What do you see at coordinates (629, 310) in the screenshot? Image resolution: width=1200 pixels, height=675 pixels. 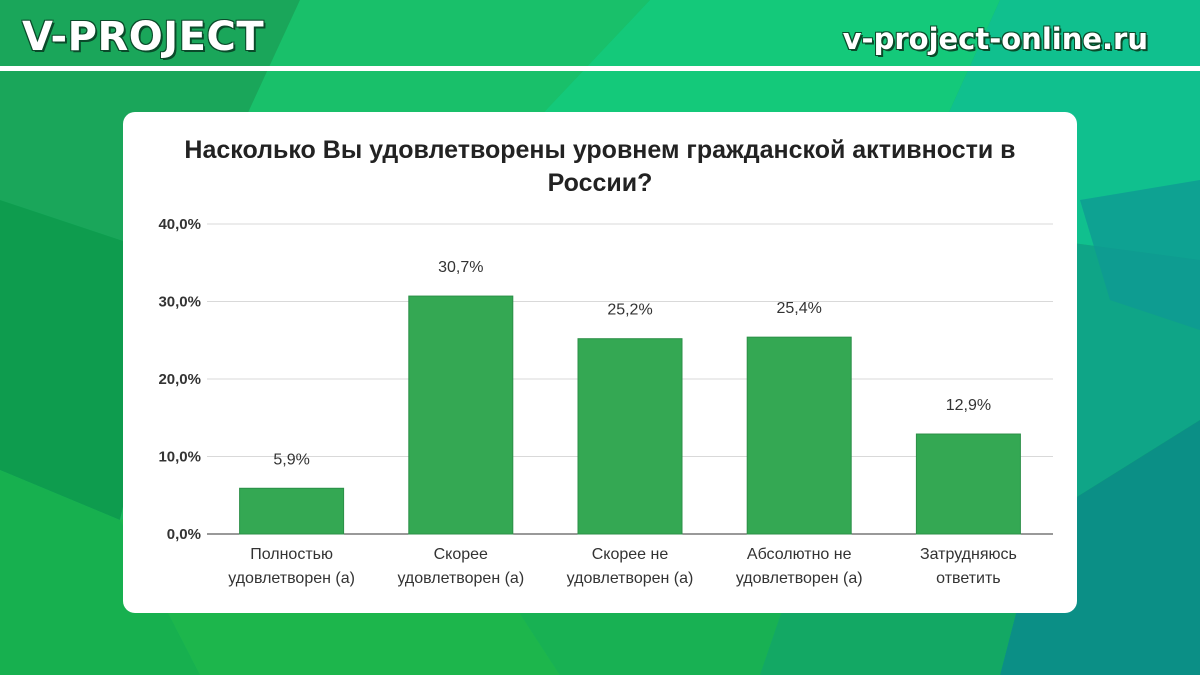 I see `data-label: 25,2%` at bounding box center [629, 310].